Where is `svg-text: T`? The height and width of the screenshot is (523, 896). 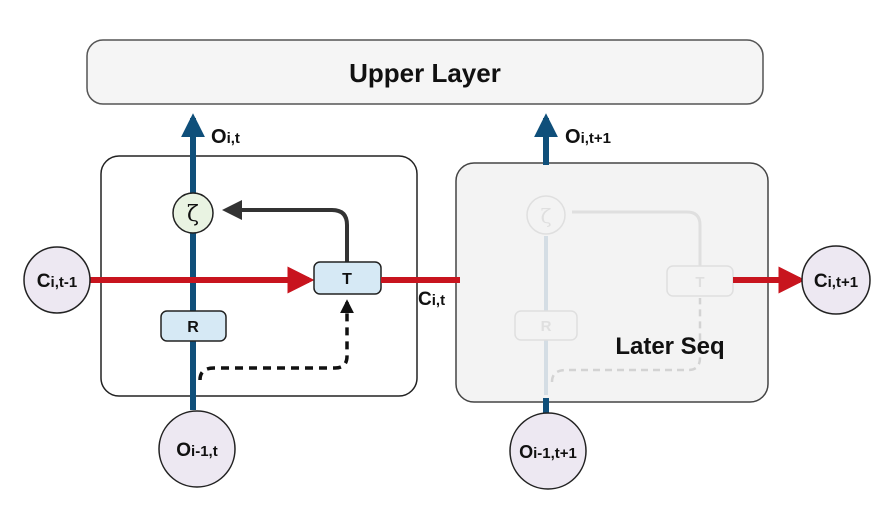
svg-text: T is located at coordinates (699, 282).